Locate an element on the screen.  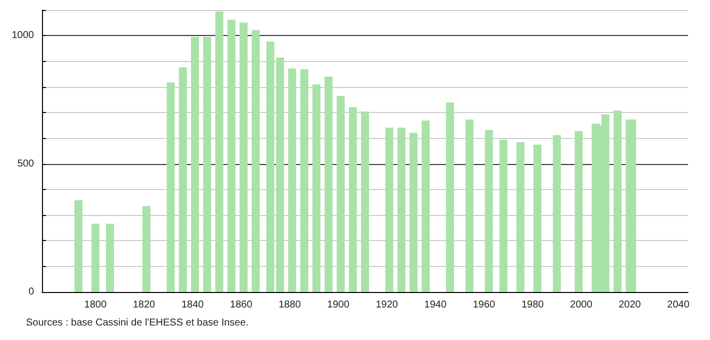
x-tick-label: 1940 is located at coordinates (435, 305).